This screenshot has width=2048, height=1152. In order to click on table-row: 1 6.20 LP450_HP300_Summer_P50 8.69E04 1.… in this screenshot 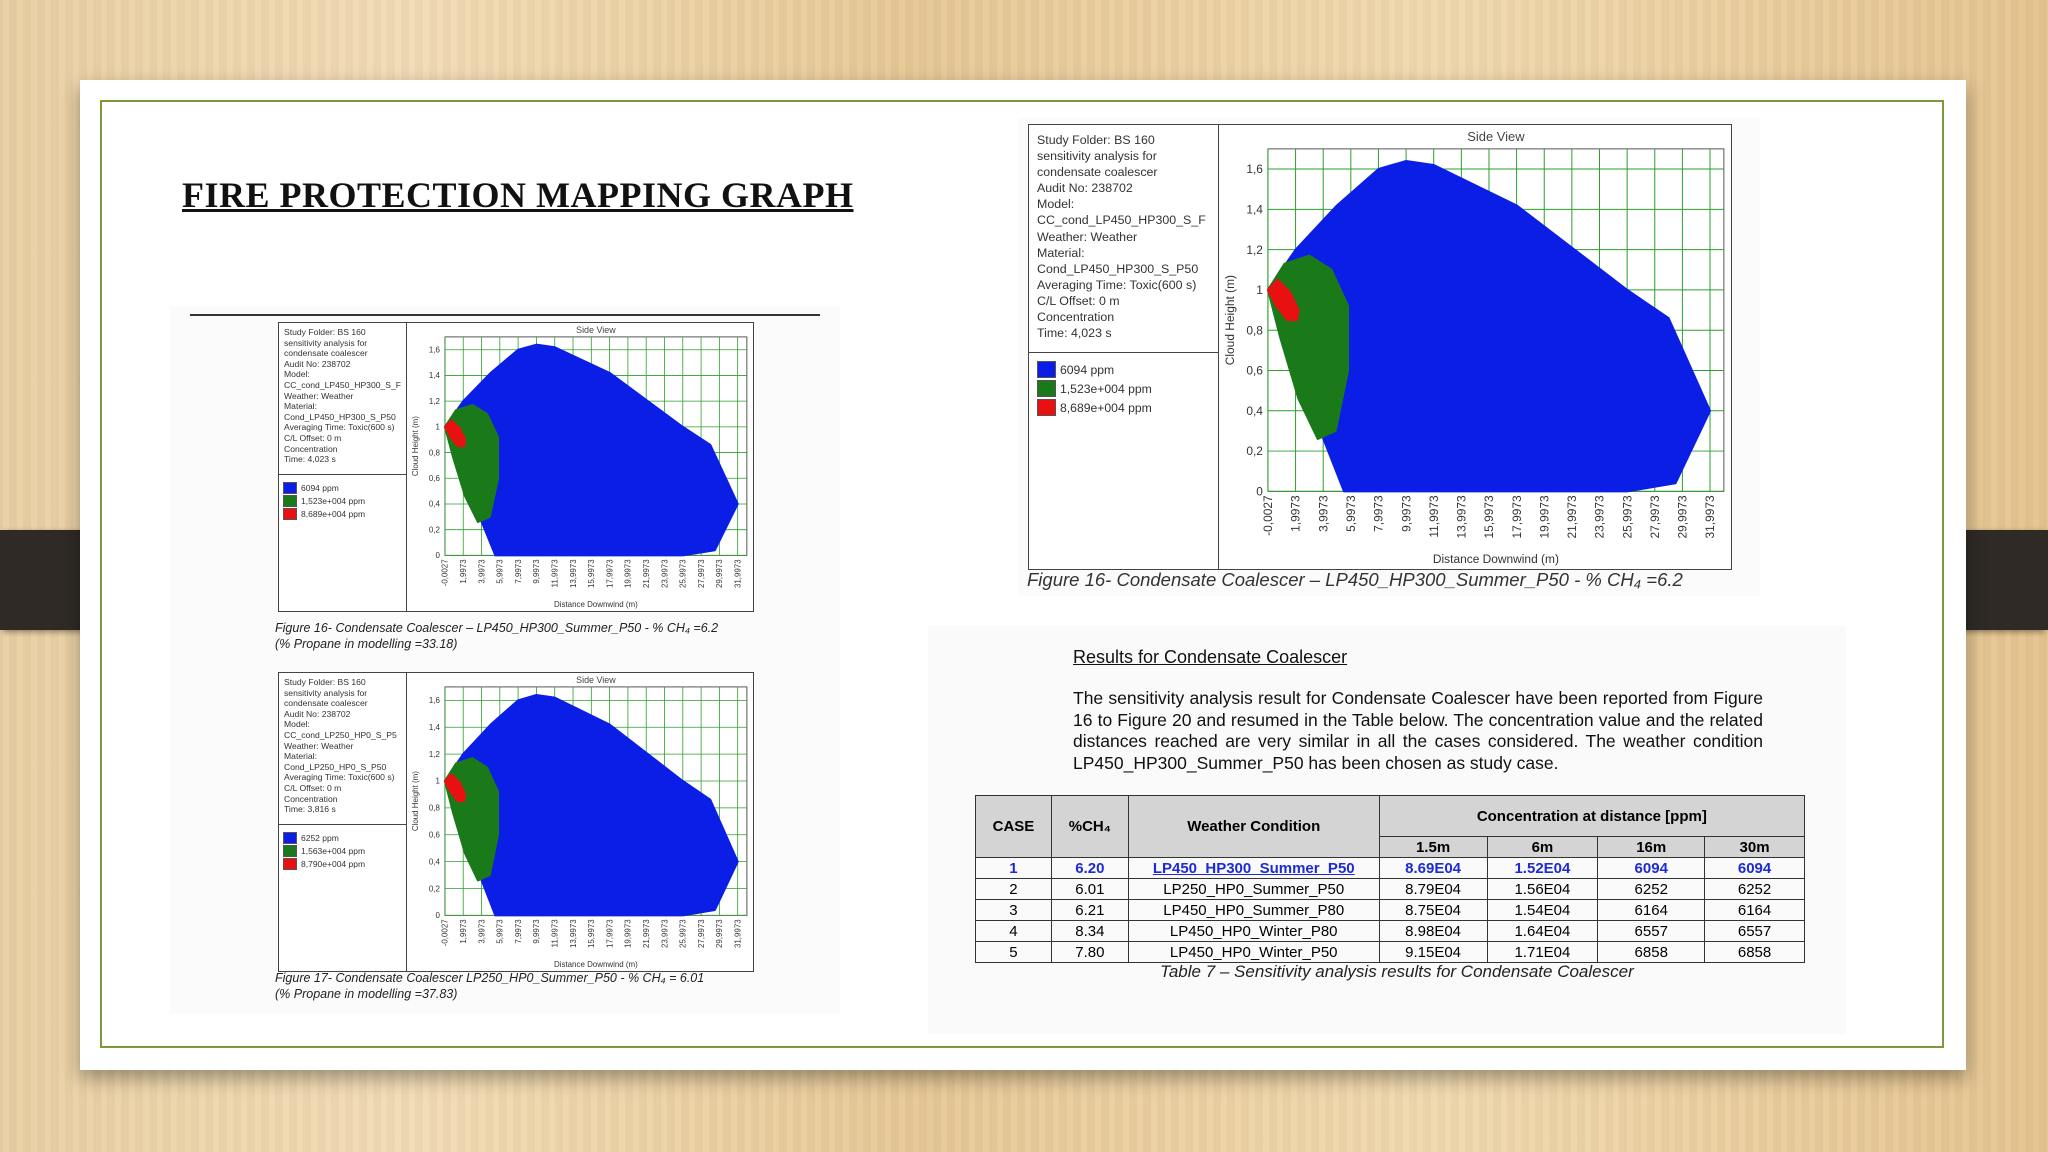, I will do `click(1390, 868)`.